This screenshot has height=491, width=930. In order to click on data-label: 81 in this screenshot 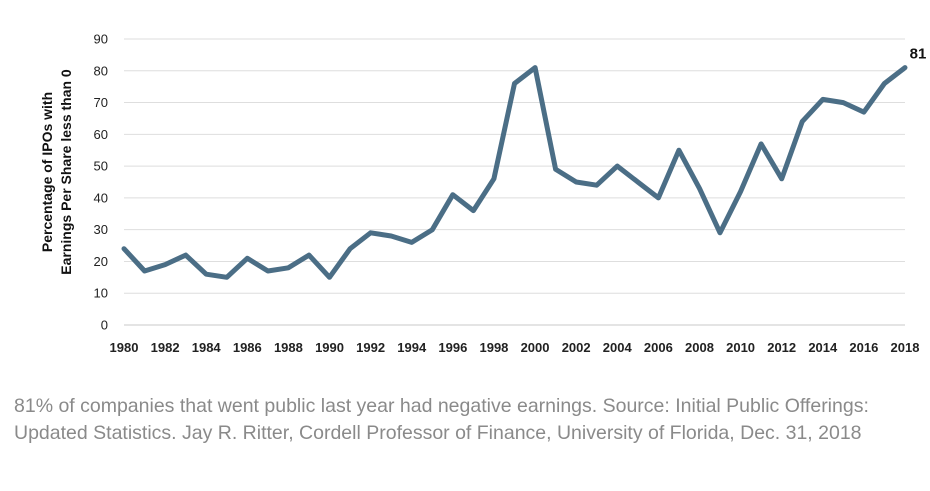, I will do `click(918, 54)`.